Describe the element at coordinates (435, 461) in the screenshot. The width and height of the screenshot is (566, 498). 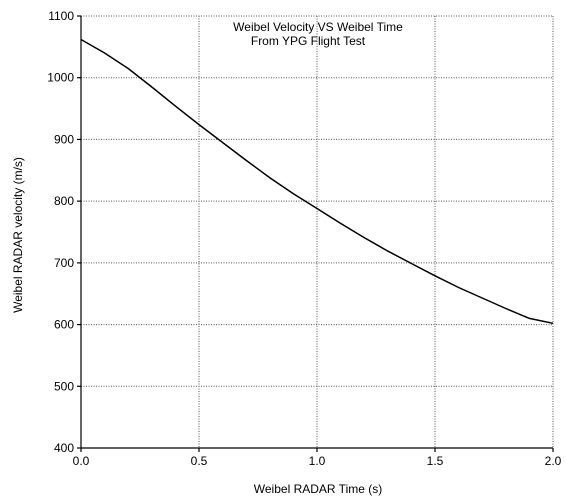
I see `x-tick-label-3: 1.5` at that location.